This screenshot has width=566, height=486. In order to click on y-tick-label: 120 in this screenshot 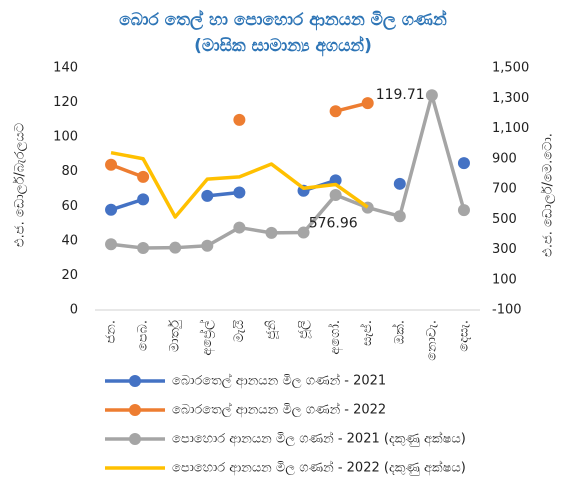, I will do `click(65, 102)`.